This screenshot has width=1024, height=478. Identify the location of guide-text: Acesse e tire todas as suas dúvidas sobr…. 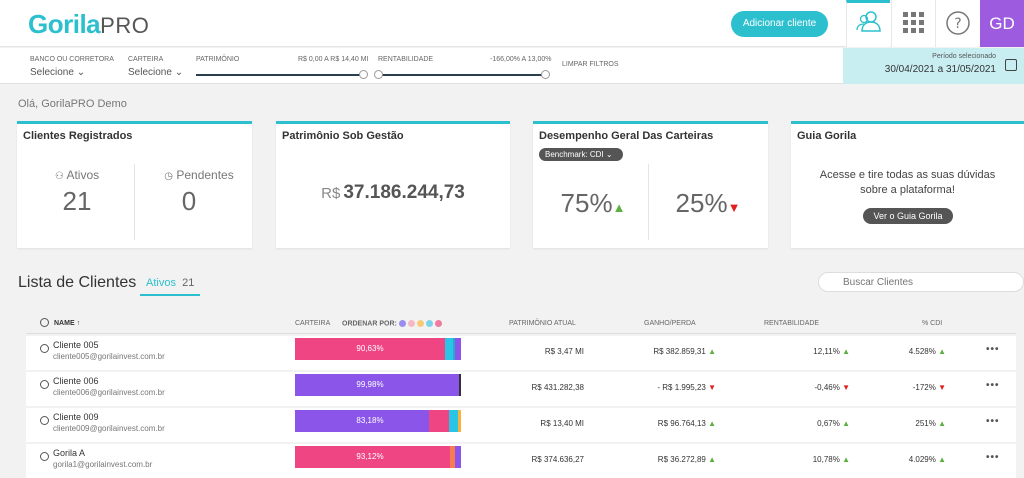
(907, 182).